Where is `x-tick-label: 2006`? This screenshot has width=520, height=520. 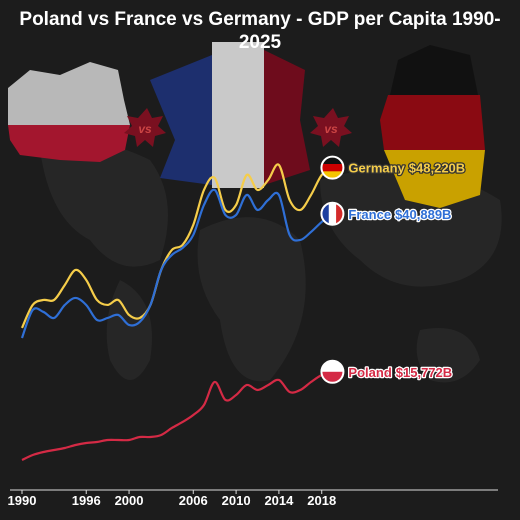 x-tick-label: 2006 is located at coordinates (193, 500).